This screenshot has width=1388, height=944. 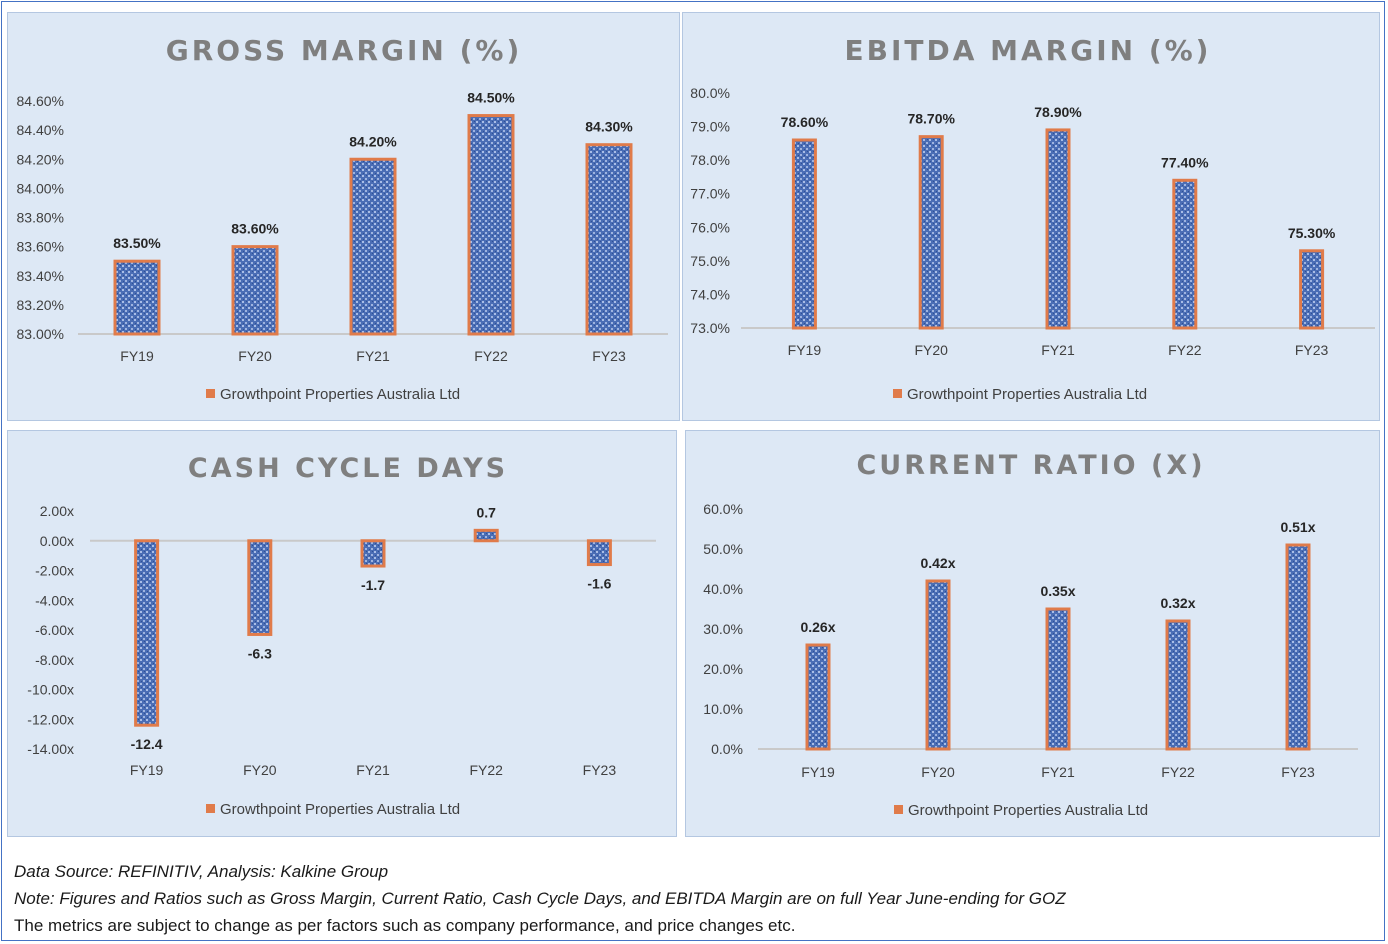 What do you see at coordinates (723, 669) in the screenshot?
I see `y-tick-label: 20.0%` at bounding box center [723, 669].